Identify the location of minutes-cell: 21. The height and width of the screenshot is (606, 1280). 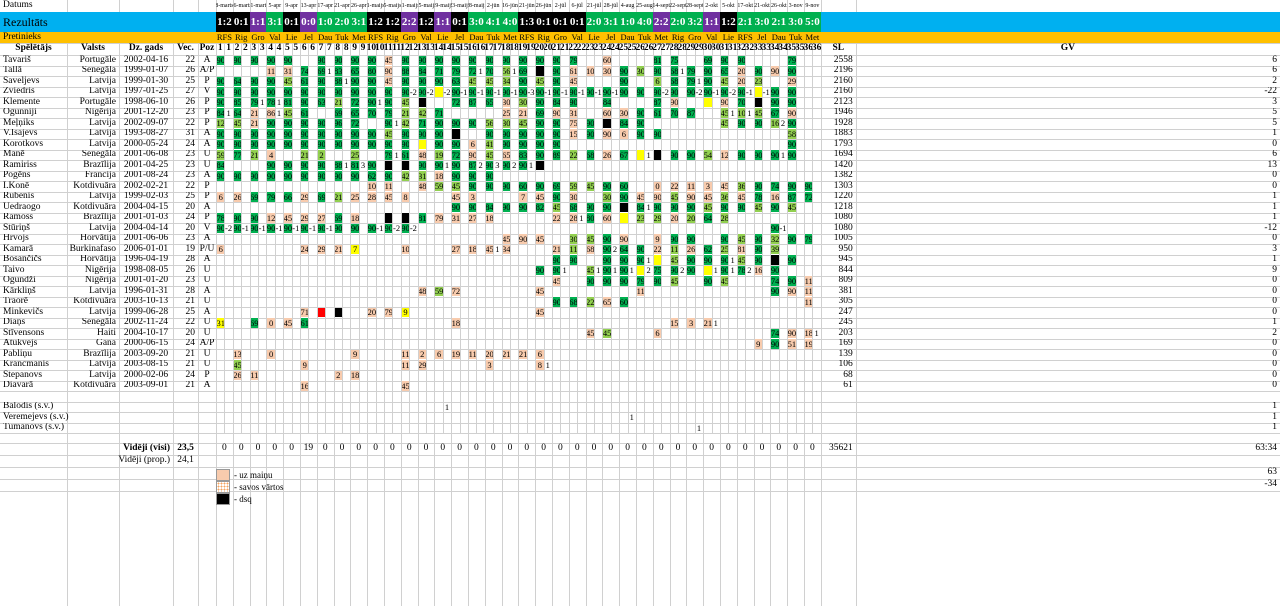
(523, 354).